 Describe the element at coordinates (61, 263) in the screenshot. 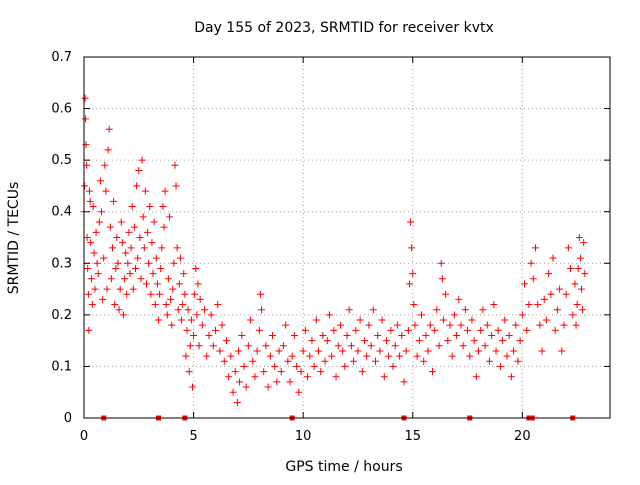

I see `y-tick-label: 0.3` at that location.